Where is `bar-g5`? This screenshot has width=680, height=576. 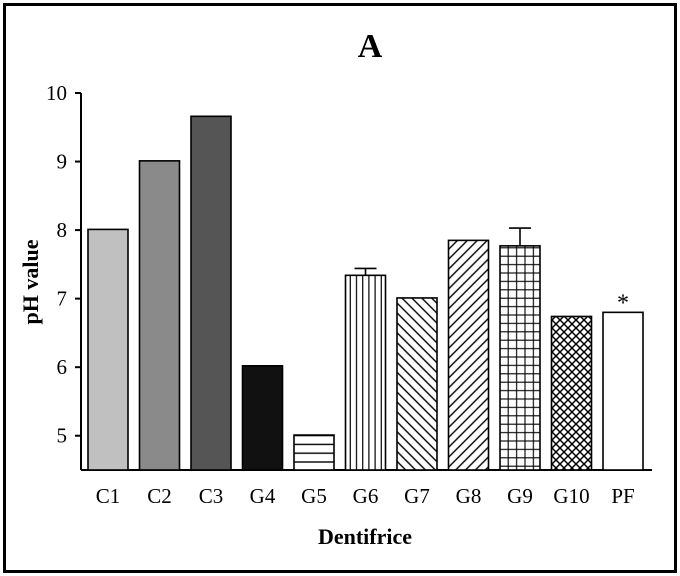
bar-g5 is located at coordinates (314, 452).